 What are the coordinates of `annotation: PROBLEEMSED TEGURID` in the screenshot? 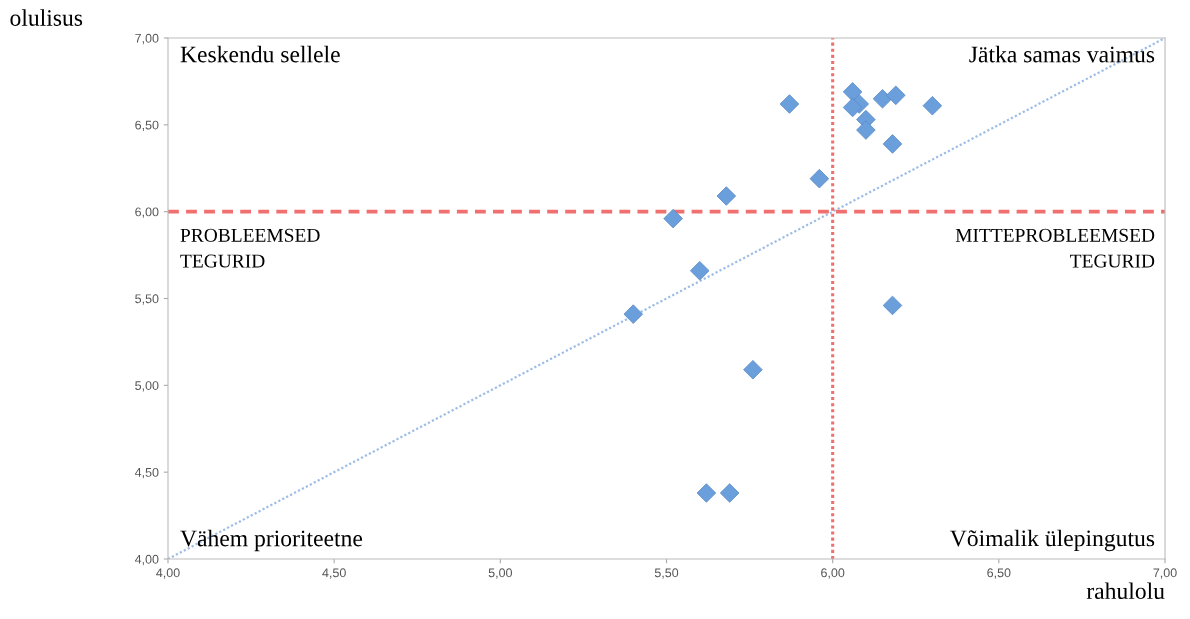 It's located at (250, 248).